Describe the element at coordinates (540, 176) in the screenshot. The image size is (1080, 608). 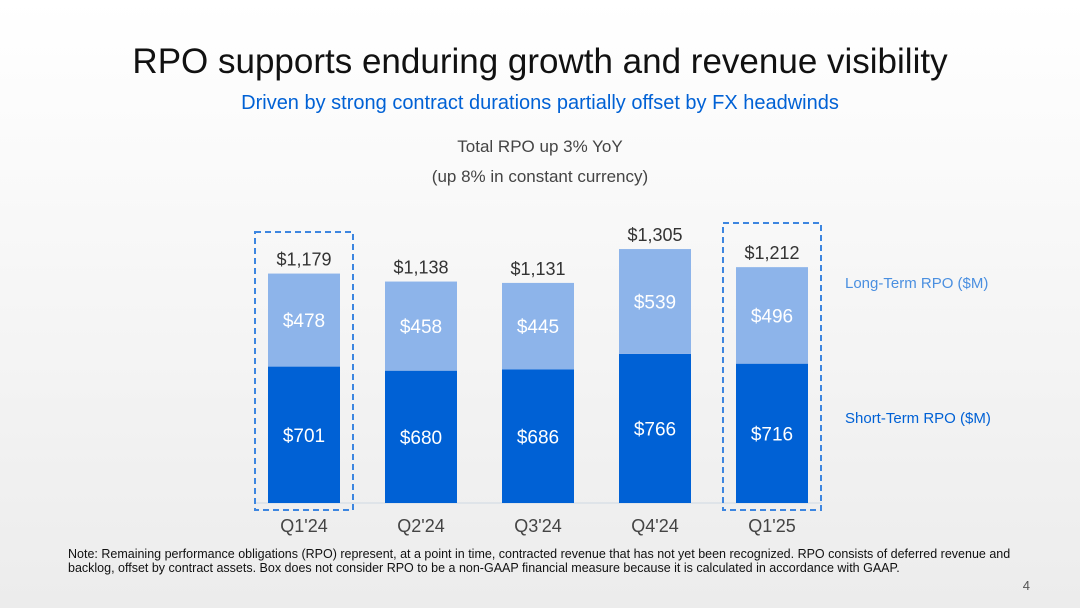
I see `constant-currency-note: (up 8% in constant currency)` at that location.